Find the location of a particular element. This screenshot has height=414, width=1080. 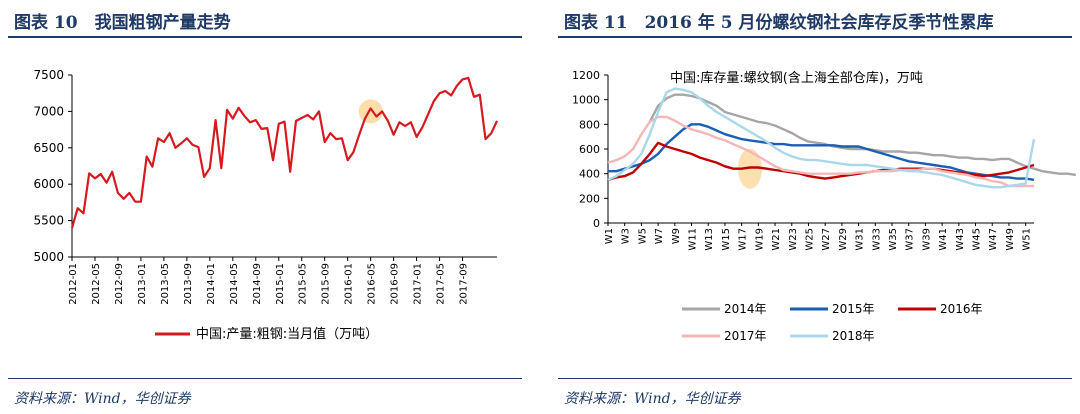

figure-title: 图表 10 我国粗钢产量走势 is located at coordinates (122, 23).